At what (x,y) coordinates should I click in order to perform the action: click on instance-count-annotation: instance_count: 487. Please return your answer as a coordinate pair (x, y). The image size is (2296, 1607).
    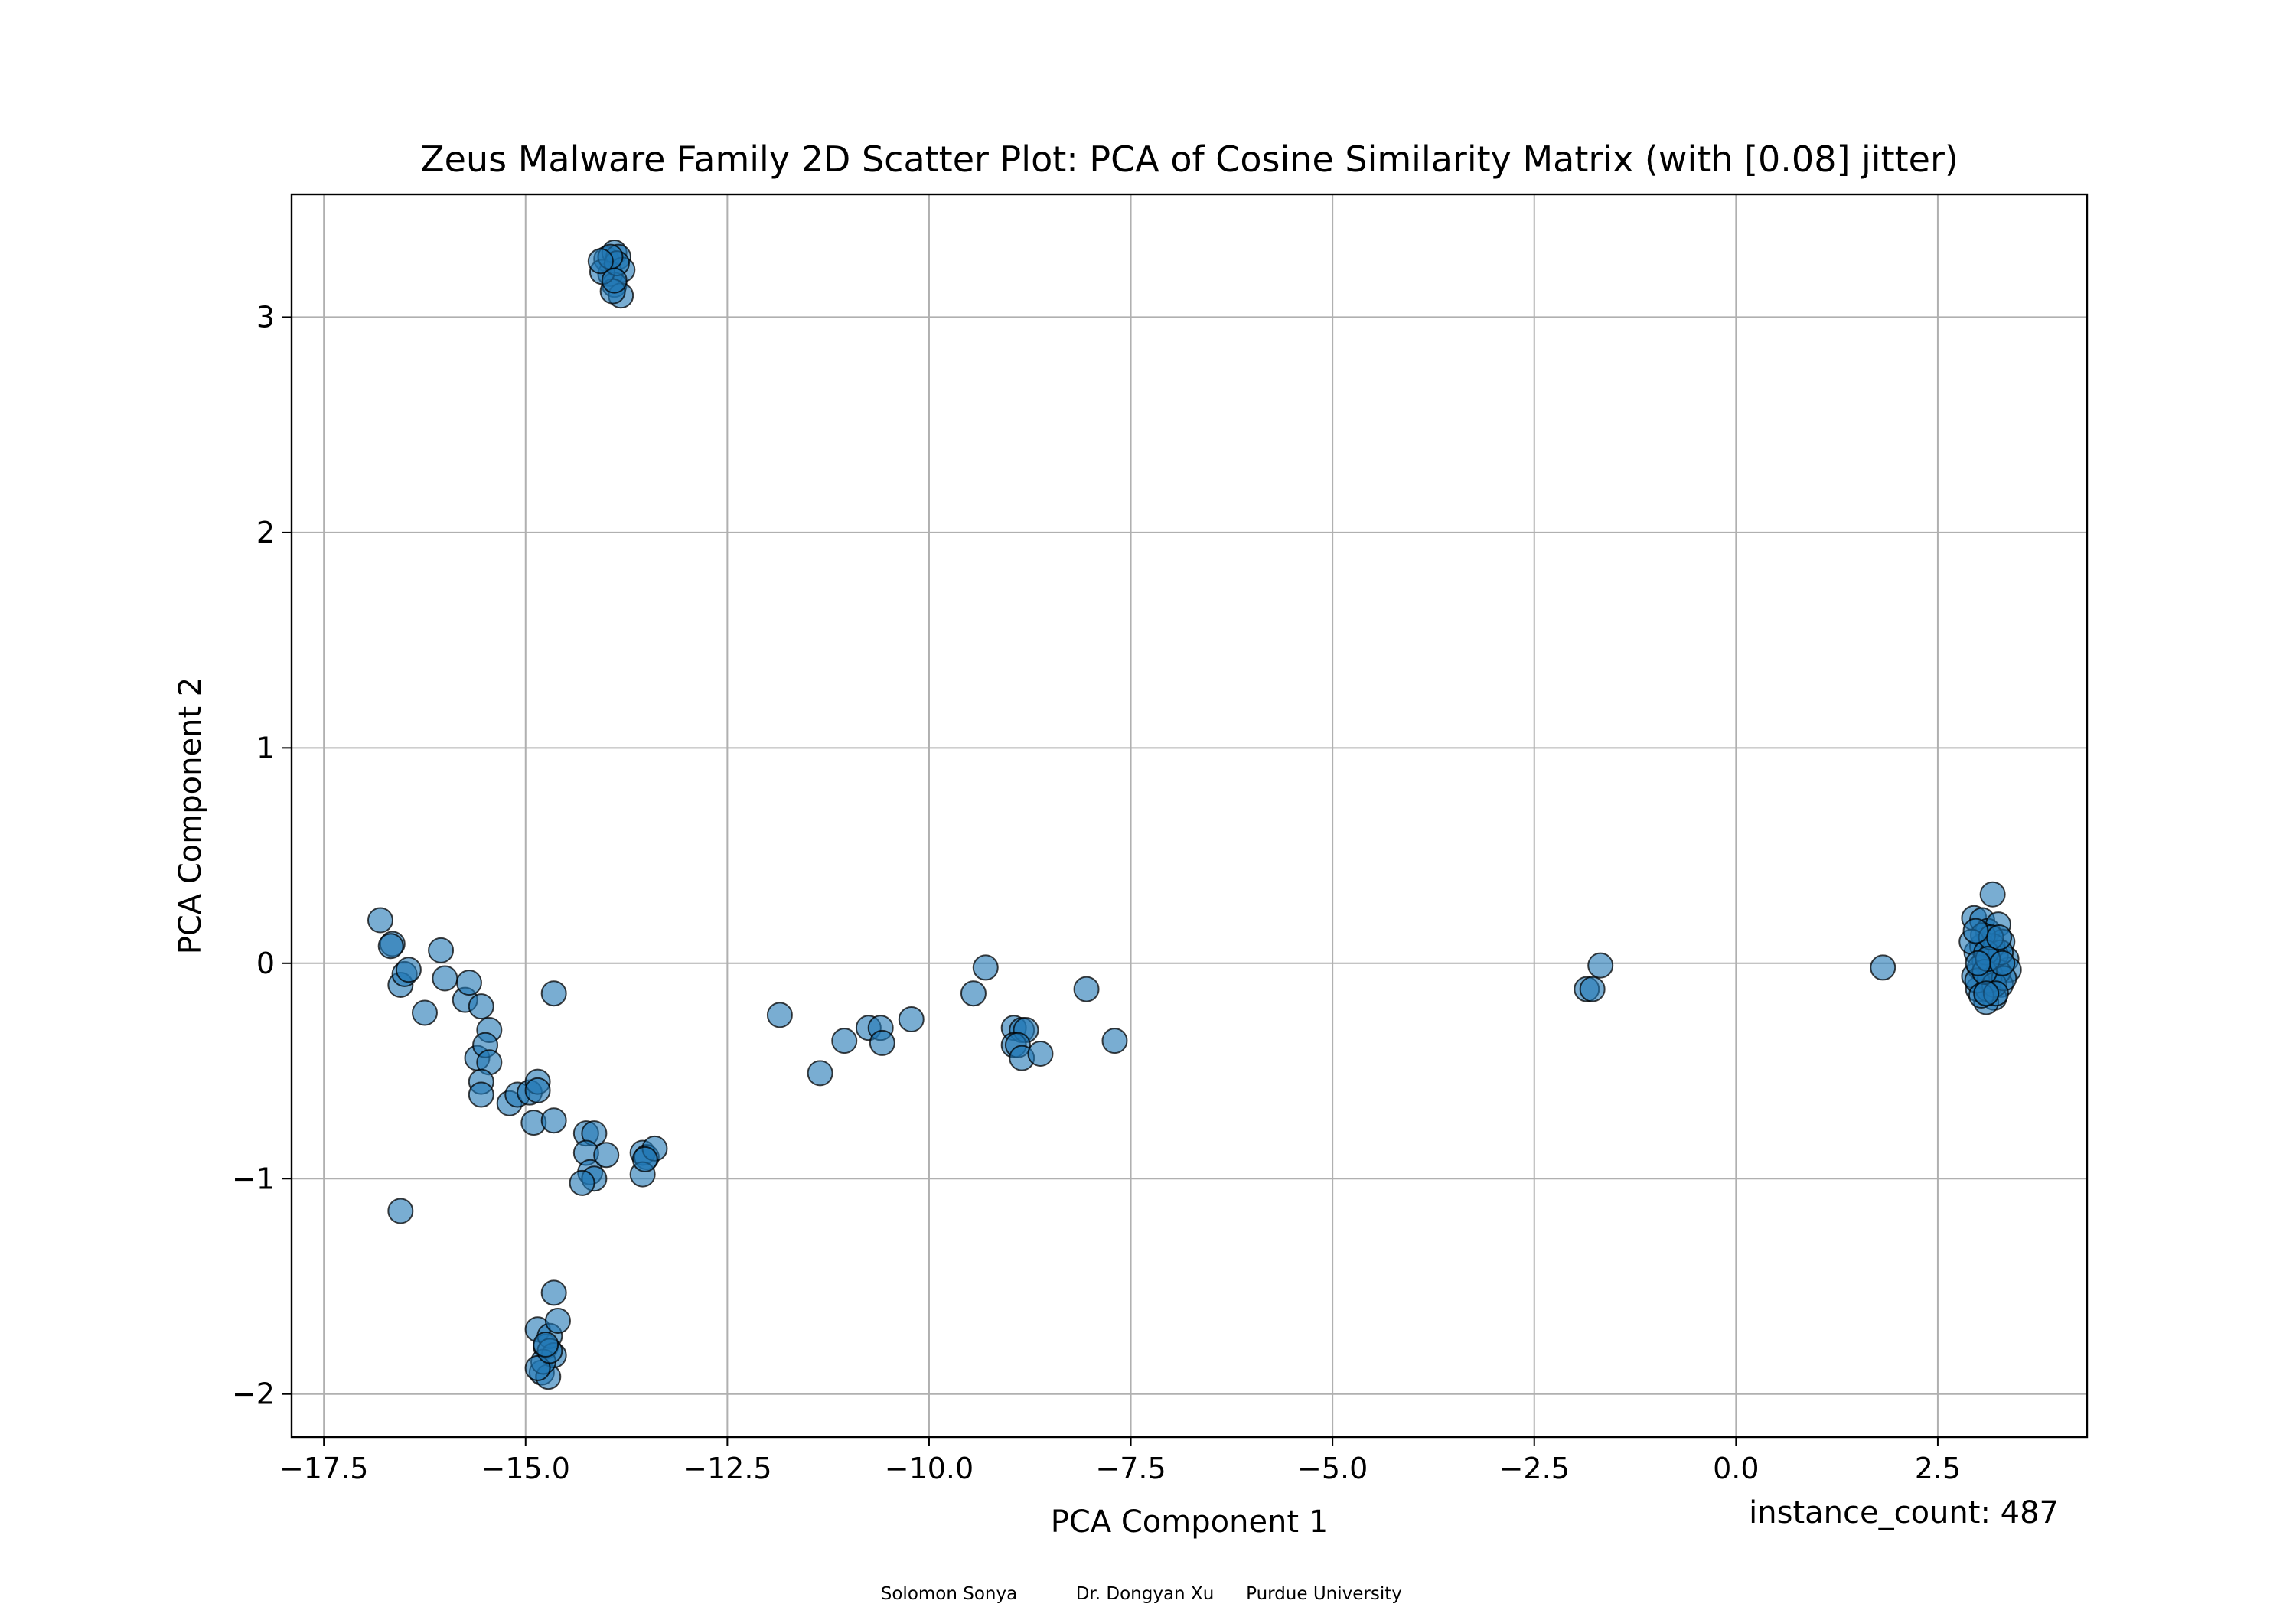
    Looking at the image, I should click on (1904, 1512).